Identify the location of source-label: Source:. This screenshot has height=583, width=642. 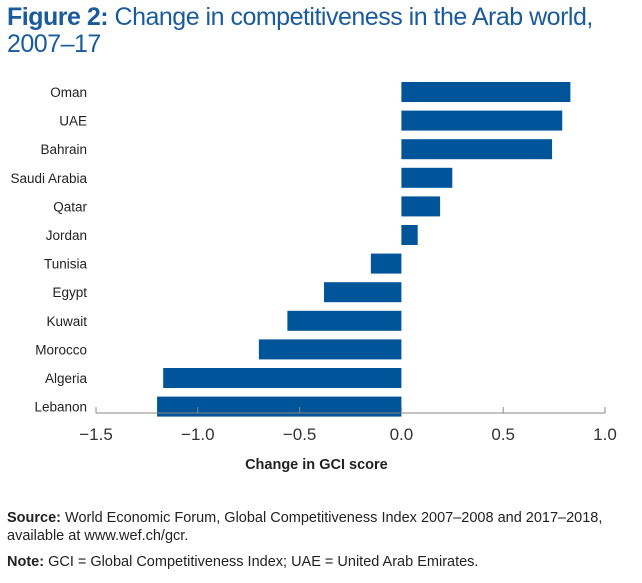
(34, 518).